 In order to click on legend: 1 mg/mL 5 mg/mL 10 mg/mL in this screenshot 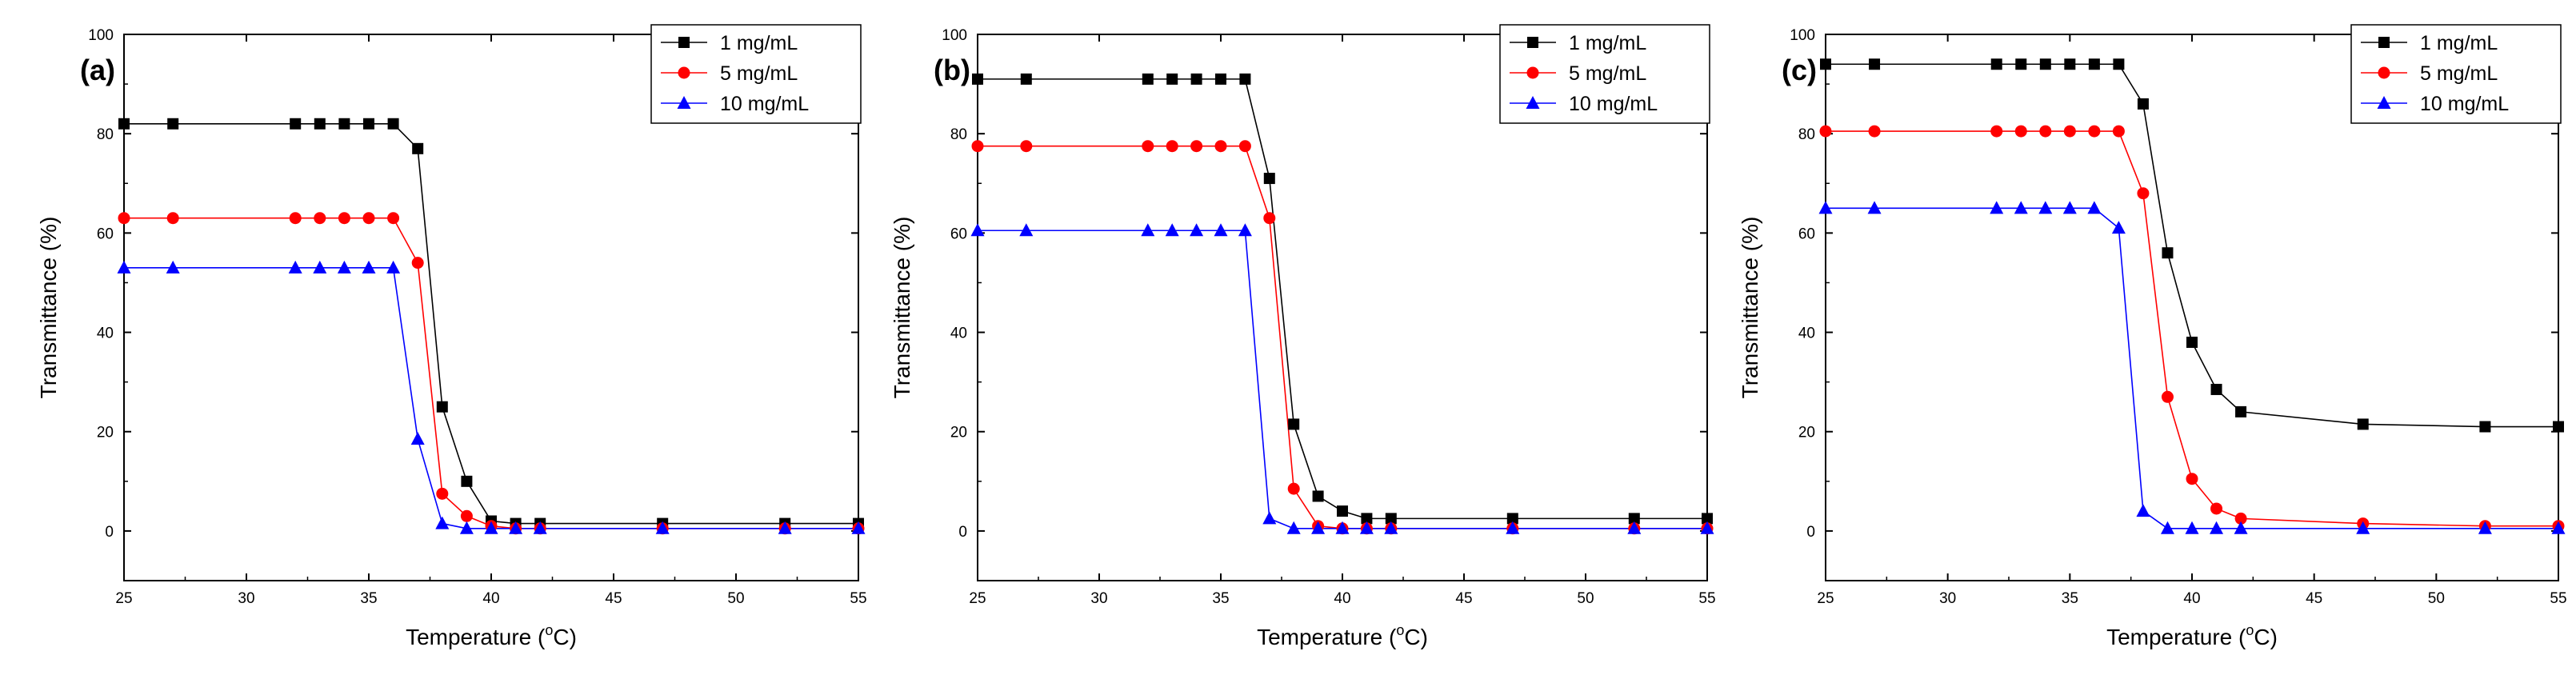, I will do `click(756, 74)`.